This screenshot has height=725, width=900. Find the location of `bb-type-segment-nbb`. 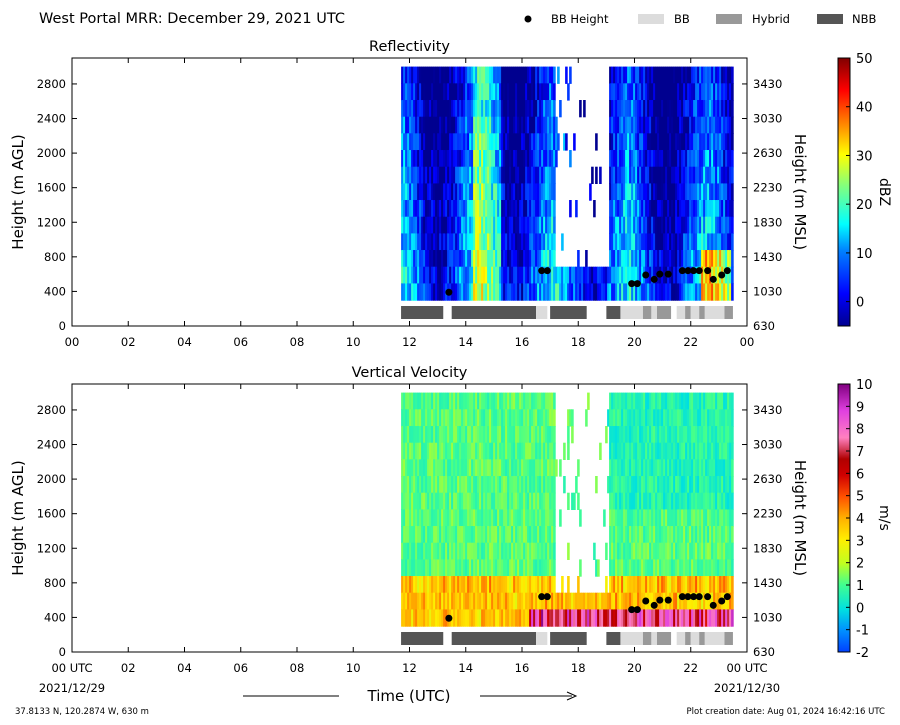

bb-type-segment-nbb is located at coordinates (568, 312).